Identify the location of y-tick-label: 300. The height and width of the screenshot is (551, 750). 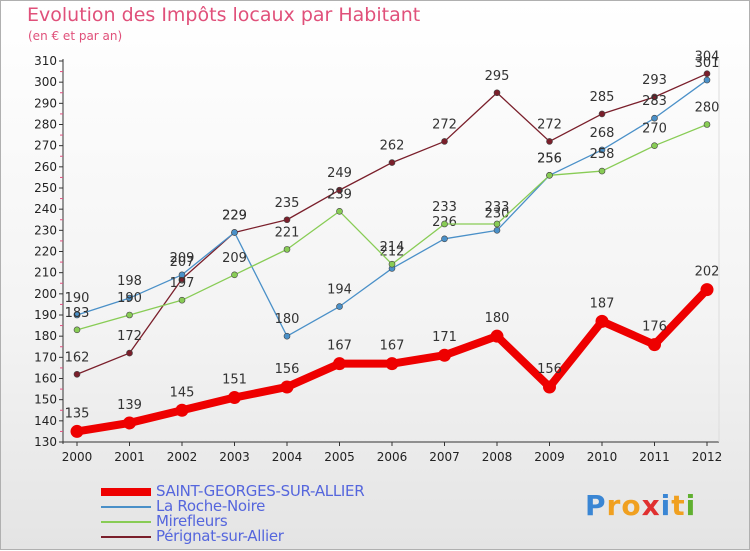
(45, 82).